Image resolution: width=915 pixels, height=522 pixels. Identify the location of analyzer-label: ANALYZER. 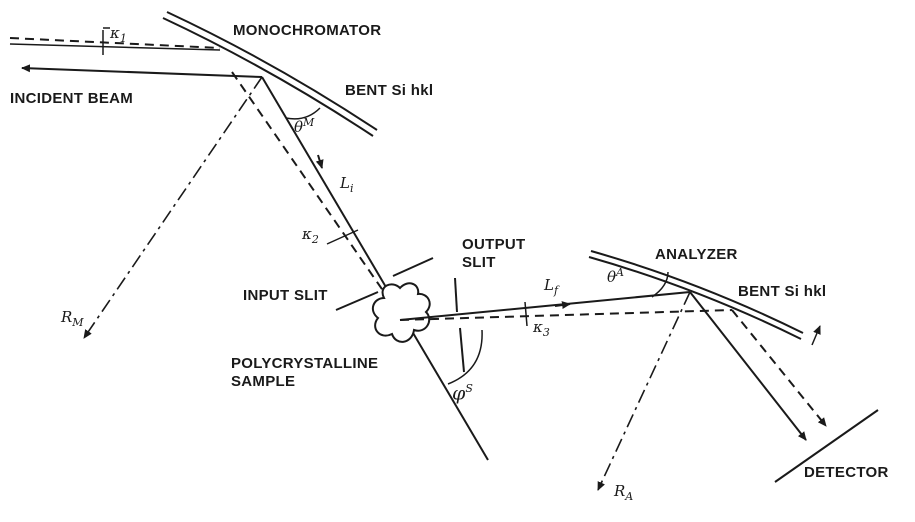
(696, 254).